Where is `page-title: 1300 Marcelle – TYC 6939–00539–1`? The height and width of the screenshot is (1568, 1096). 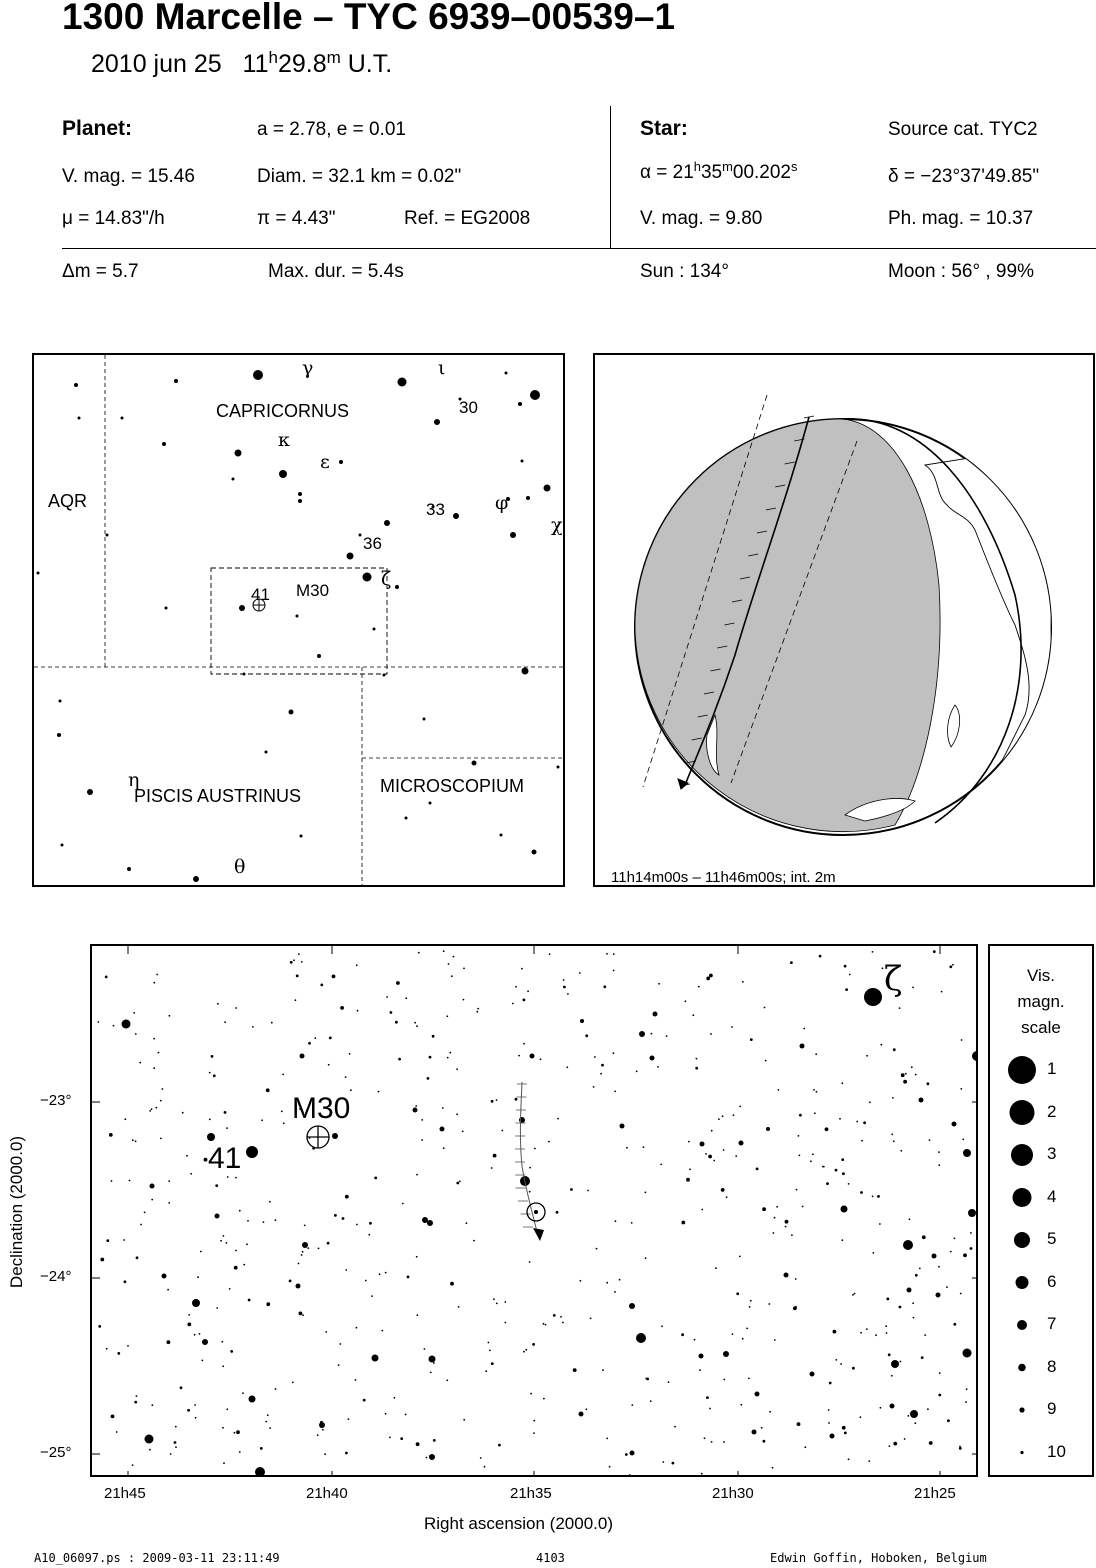 page-title: 1300 Marcelle – TYC 6939–00539–1 is located at coordinates (369, 18).